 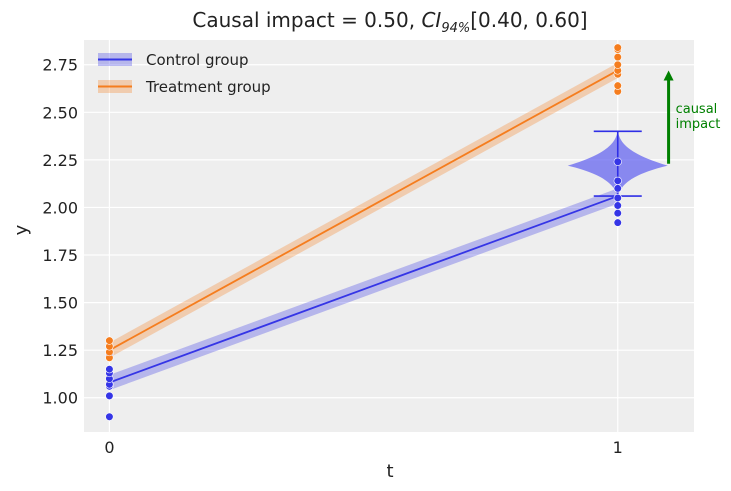 What do you see at coordinates (60, 303) in the screenshot?
I see `y-tick-label-2: 1.50` at bounding box center [60, 303].